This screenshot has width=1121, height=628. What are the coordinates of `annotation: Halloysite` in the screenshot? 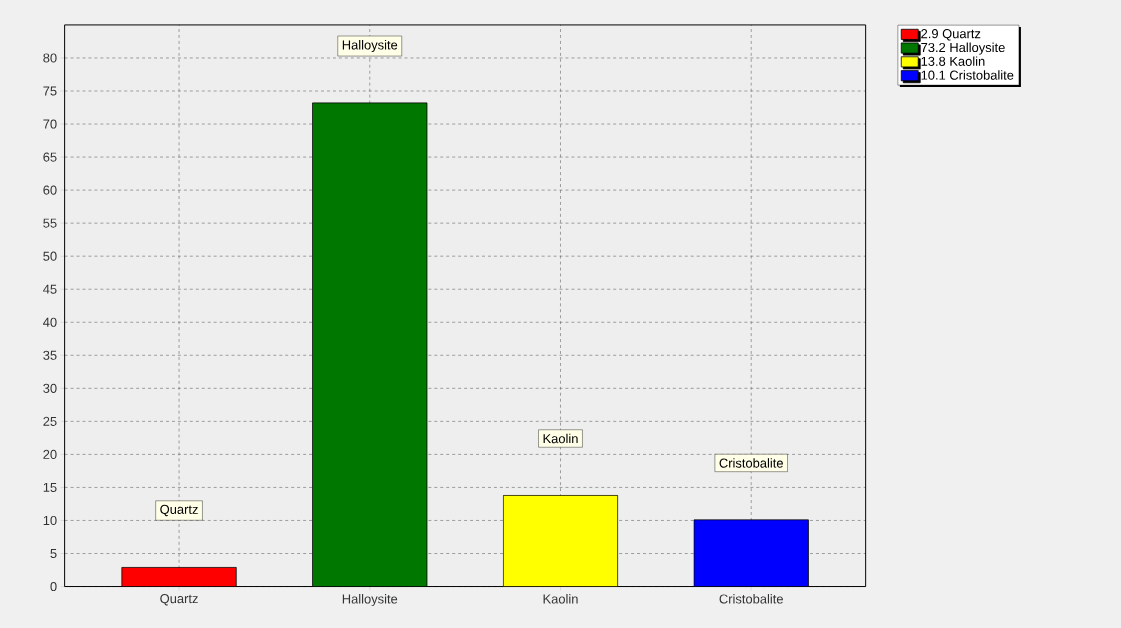 It's located at (370, 45).